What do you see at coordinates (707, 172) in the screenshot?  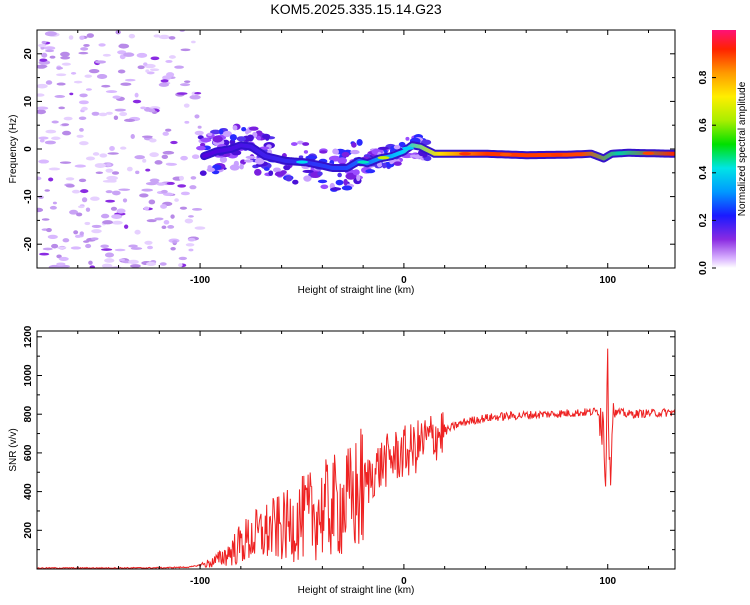 I see `colorbar-ticks: 0.0 0.2 0.4 0.6 0.8` at bounding box center [707, 172].